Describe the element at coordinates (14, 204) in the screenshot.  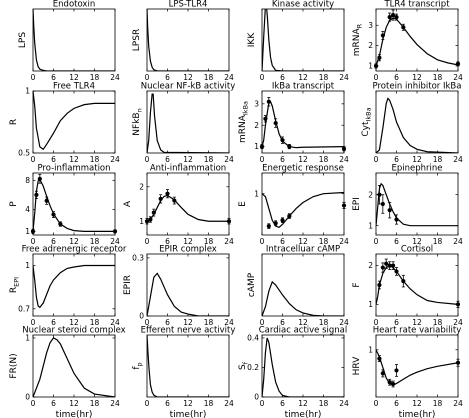
I see `y-axis-label: P` at that location.